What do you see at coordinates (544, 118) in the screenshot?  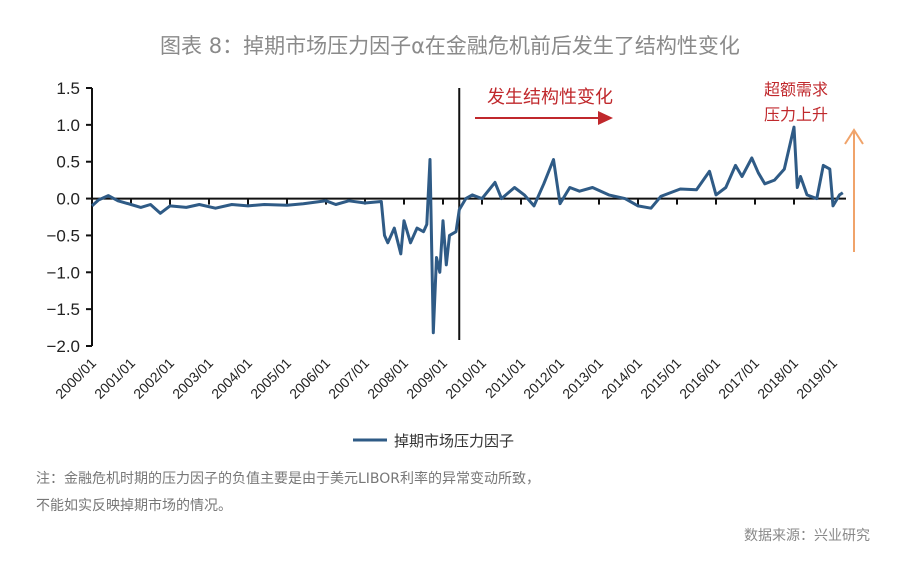 I see `red-arrow-right-icon` at bounding box center [544, 118].